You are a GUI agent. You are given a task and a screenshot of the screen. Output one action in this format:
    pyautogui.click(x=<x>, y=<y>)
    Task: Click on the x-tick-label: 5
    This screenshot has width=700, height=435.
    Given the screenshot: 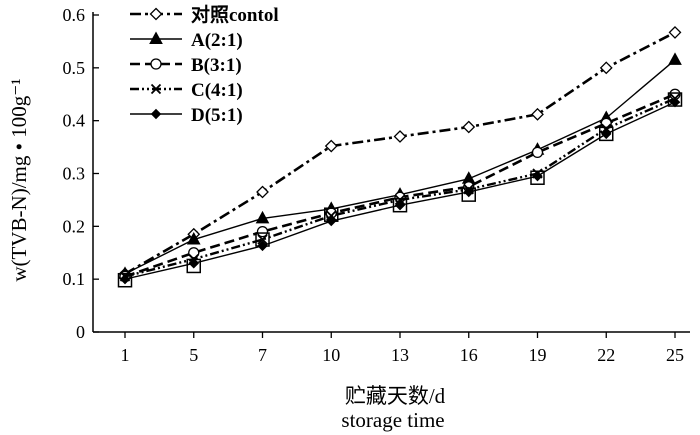 What is the action you would take?
    pyautogui.click(x=193, y=355)
    